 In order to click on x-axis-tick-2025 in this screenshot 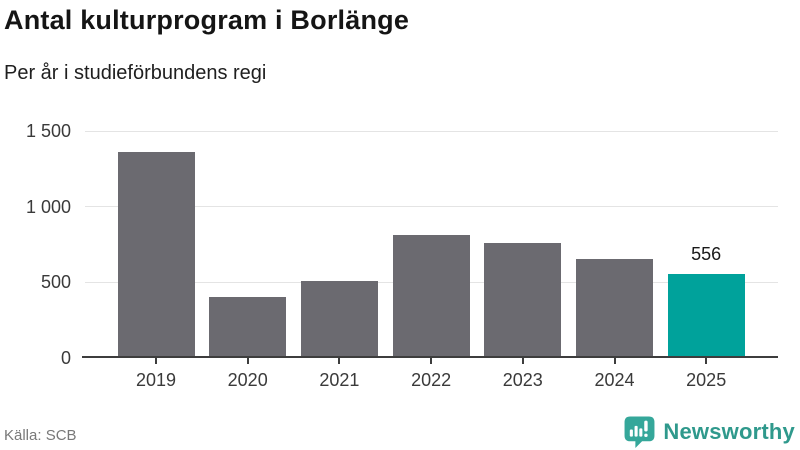, I will do `click(706, 361)`.